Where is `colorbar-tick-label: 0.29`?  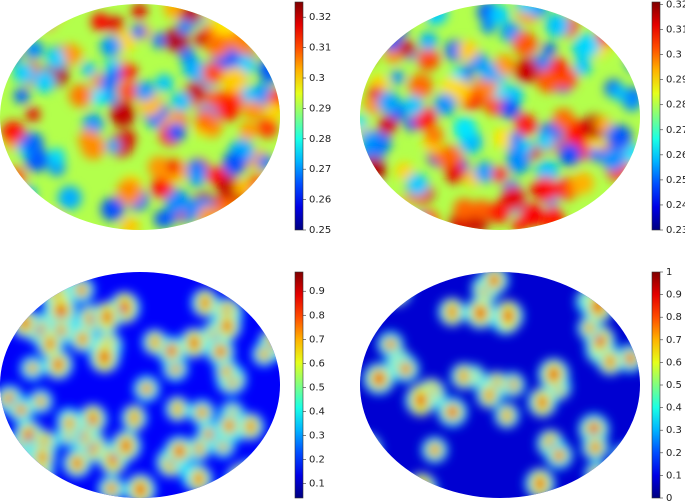 colorbar-tick-label: 0.29 is located at coordinates (675, 80).